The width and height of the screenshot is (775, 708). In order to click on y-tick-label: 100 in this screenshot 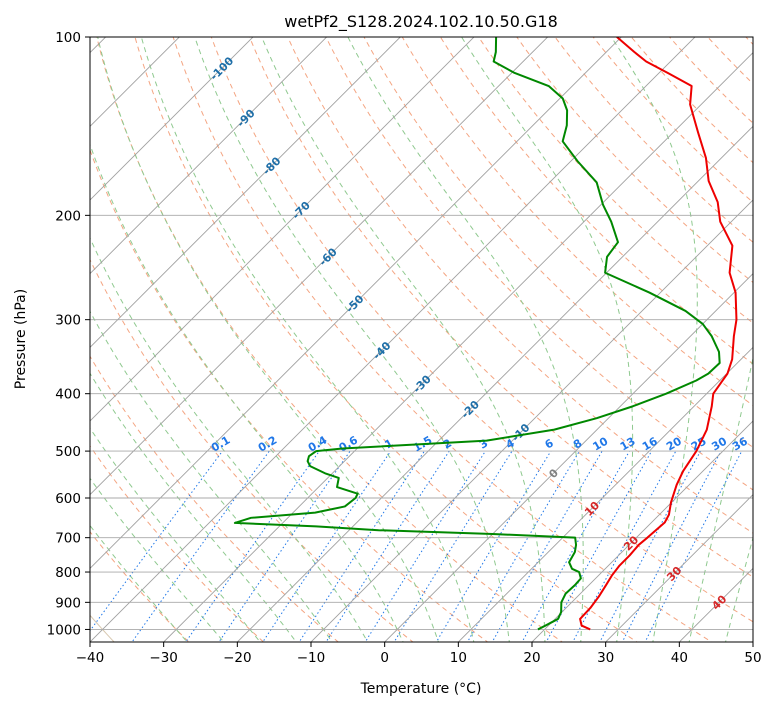, I will do `click(68, 38)`.